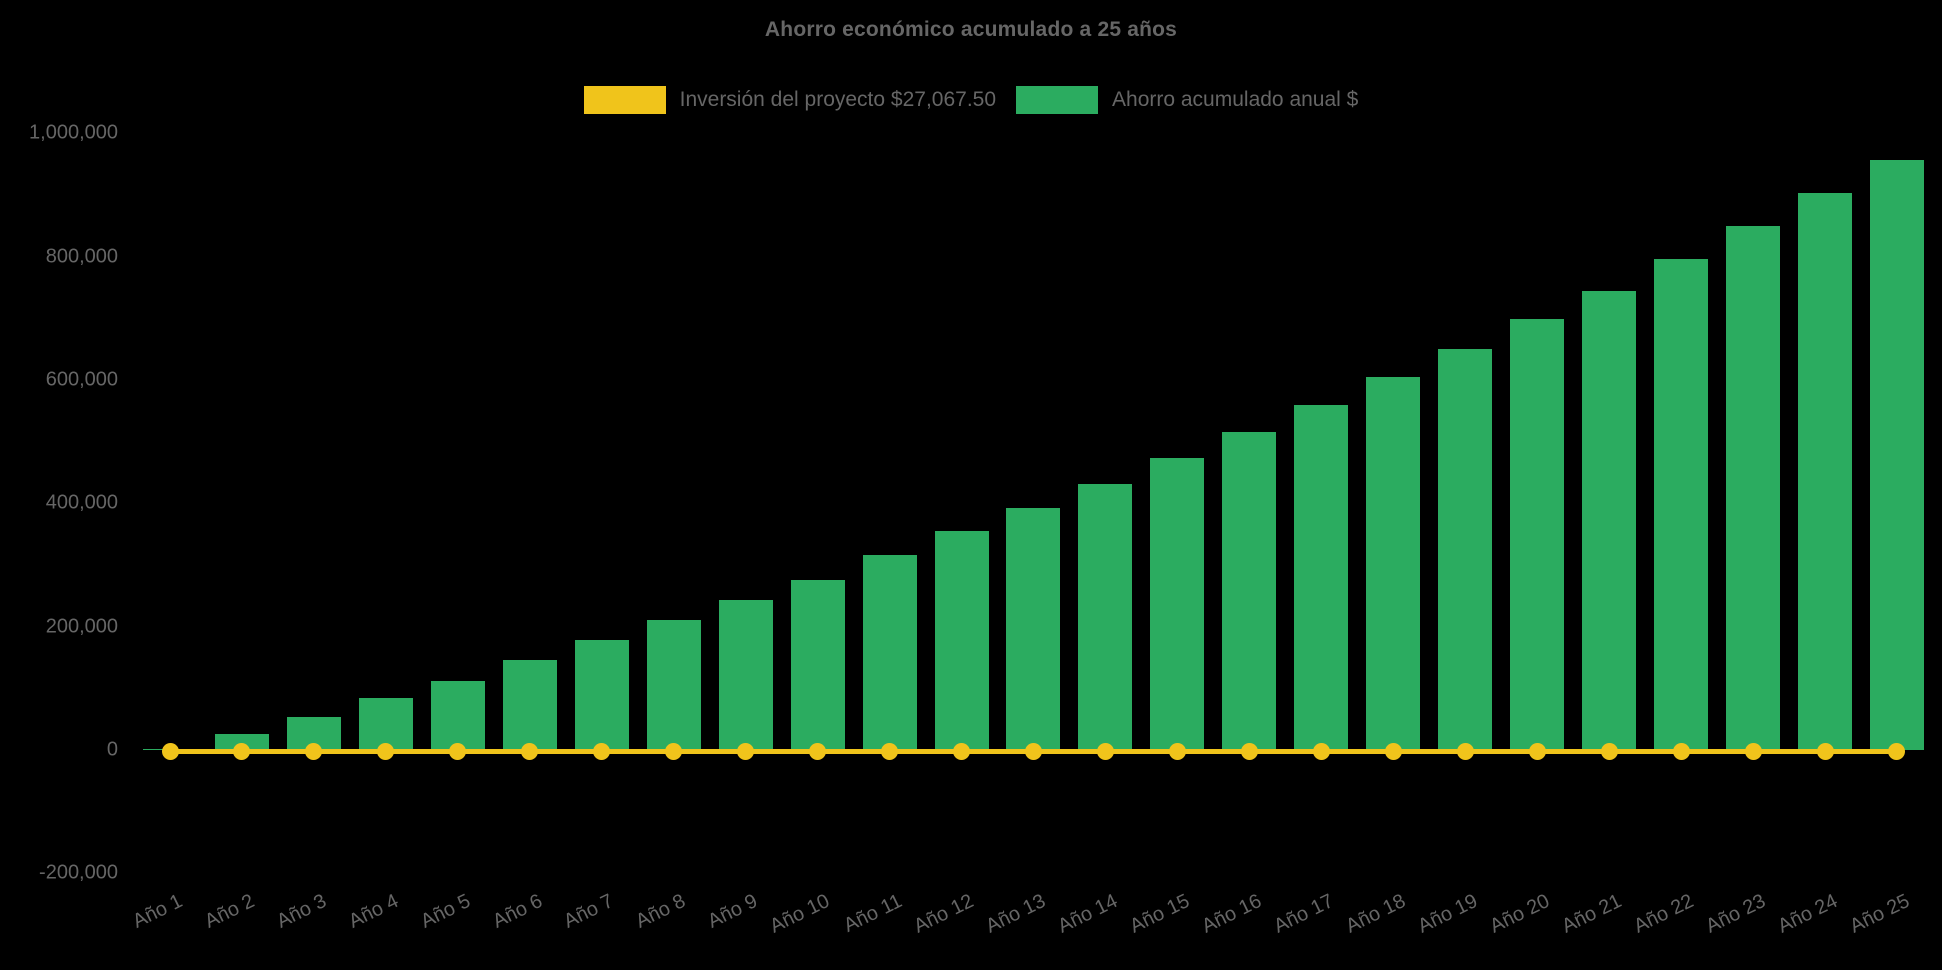  I want to click on x-axis-tick-label: Año 12, so click(944, 914).